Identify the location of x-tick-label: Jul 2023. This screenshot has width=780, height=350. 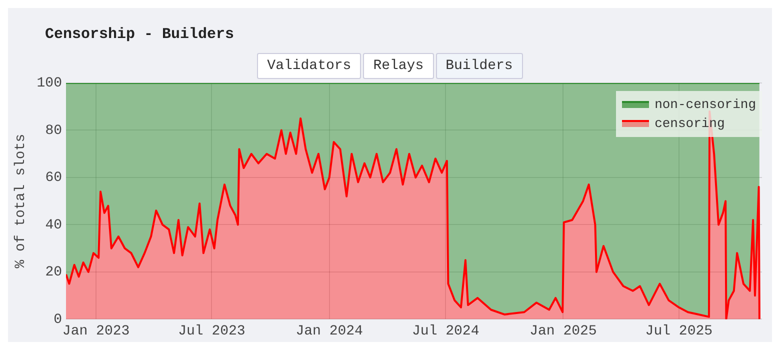
(212, 331).